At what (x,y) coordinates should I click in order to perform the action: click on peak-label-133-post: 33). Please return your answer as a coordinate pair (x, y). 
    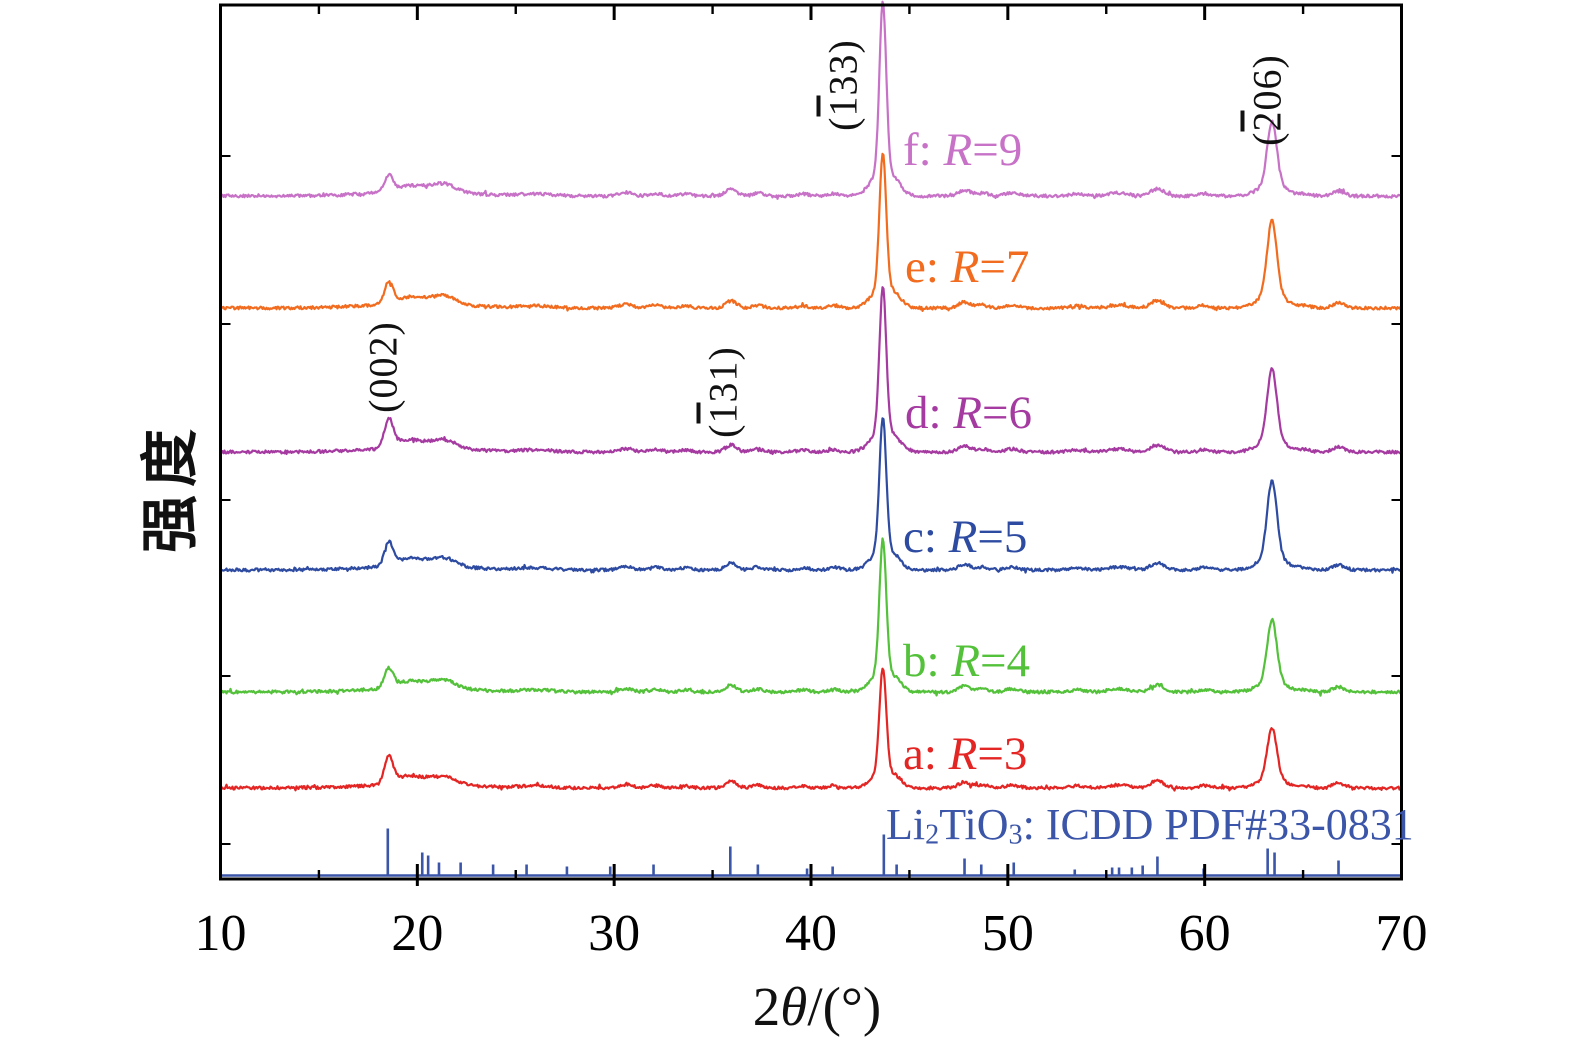
    Looking at the image, I should click on (843, 67).